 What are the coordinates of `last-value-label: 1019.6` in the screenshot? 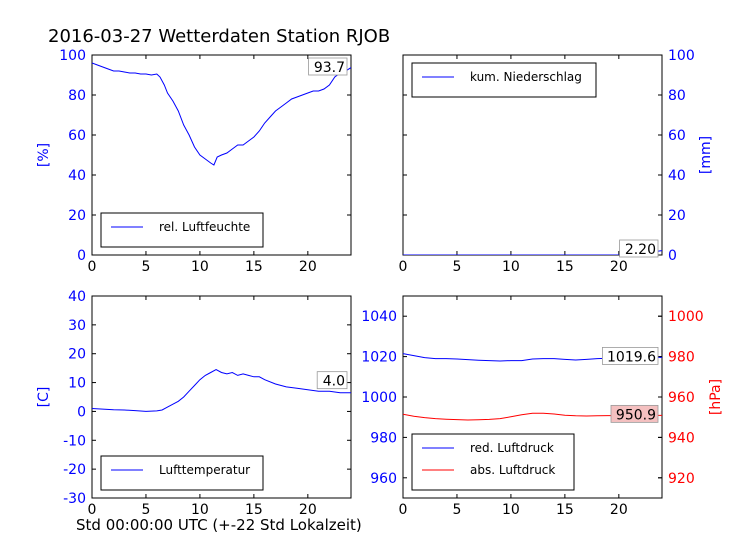 It's located at (631, 357).